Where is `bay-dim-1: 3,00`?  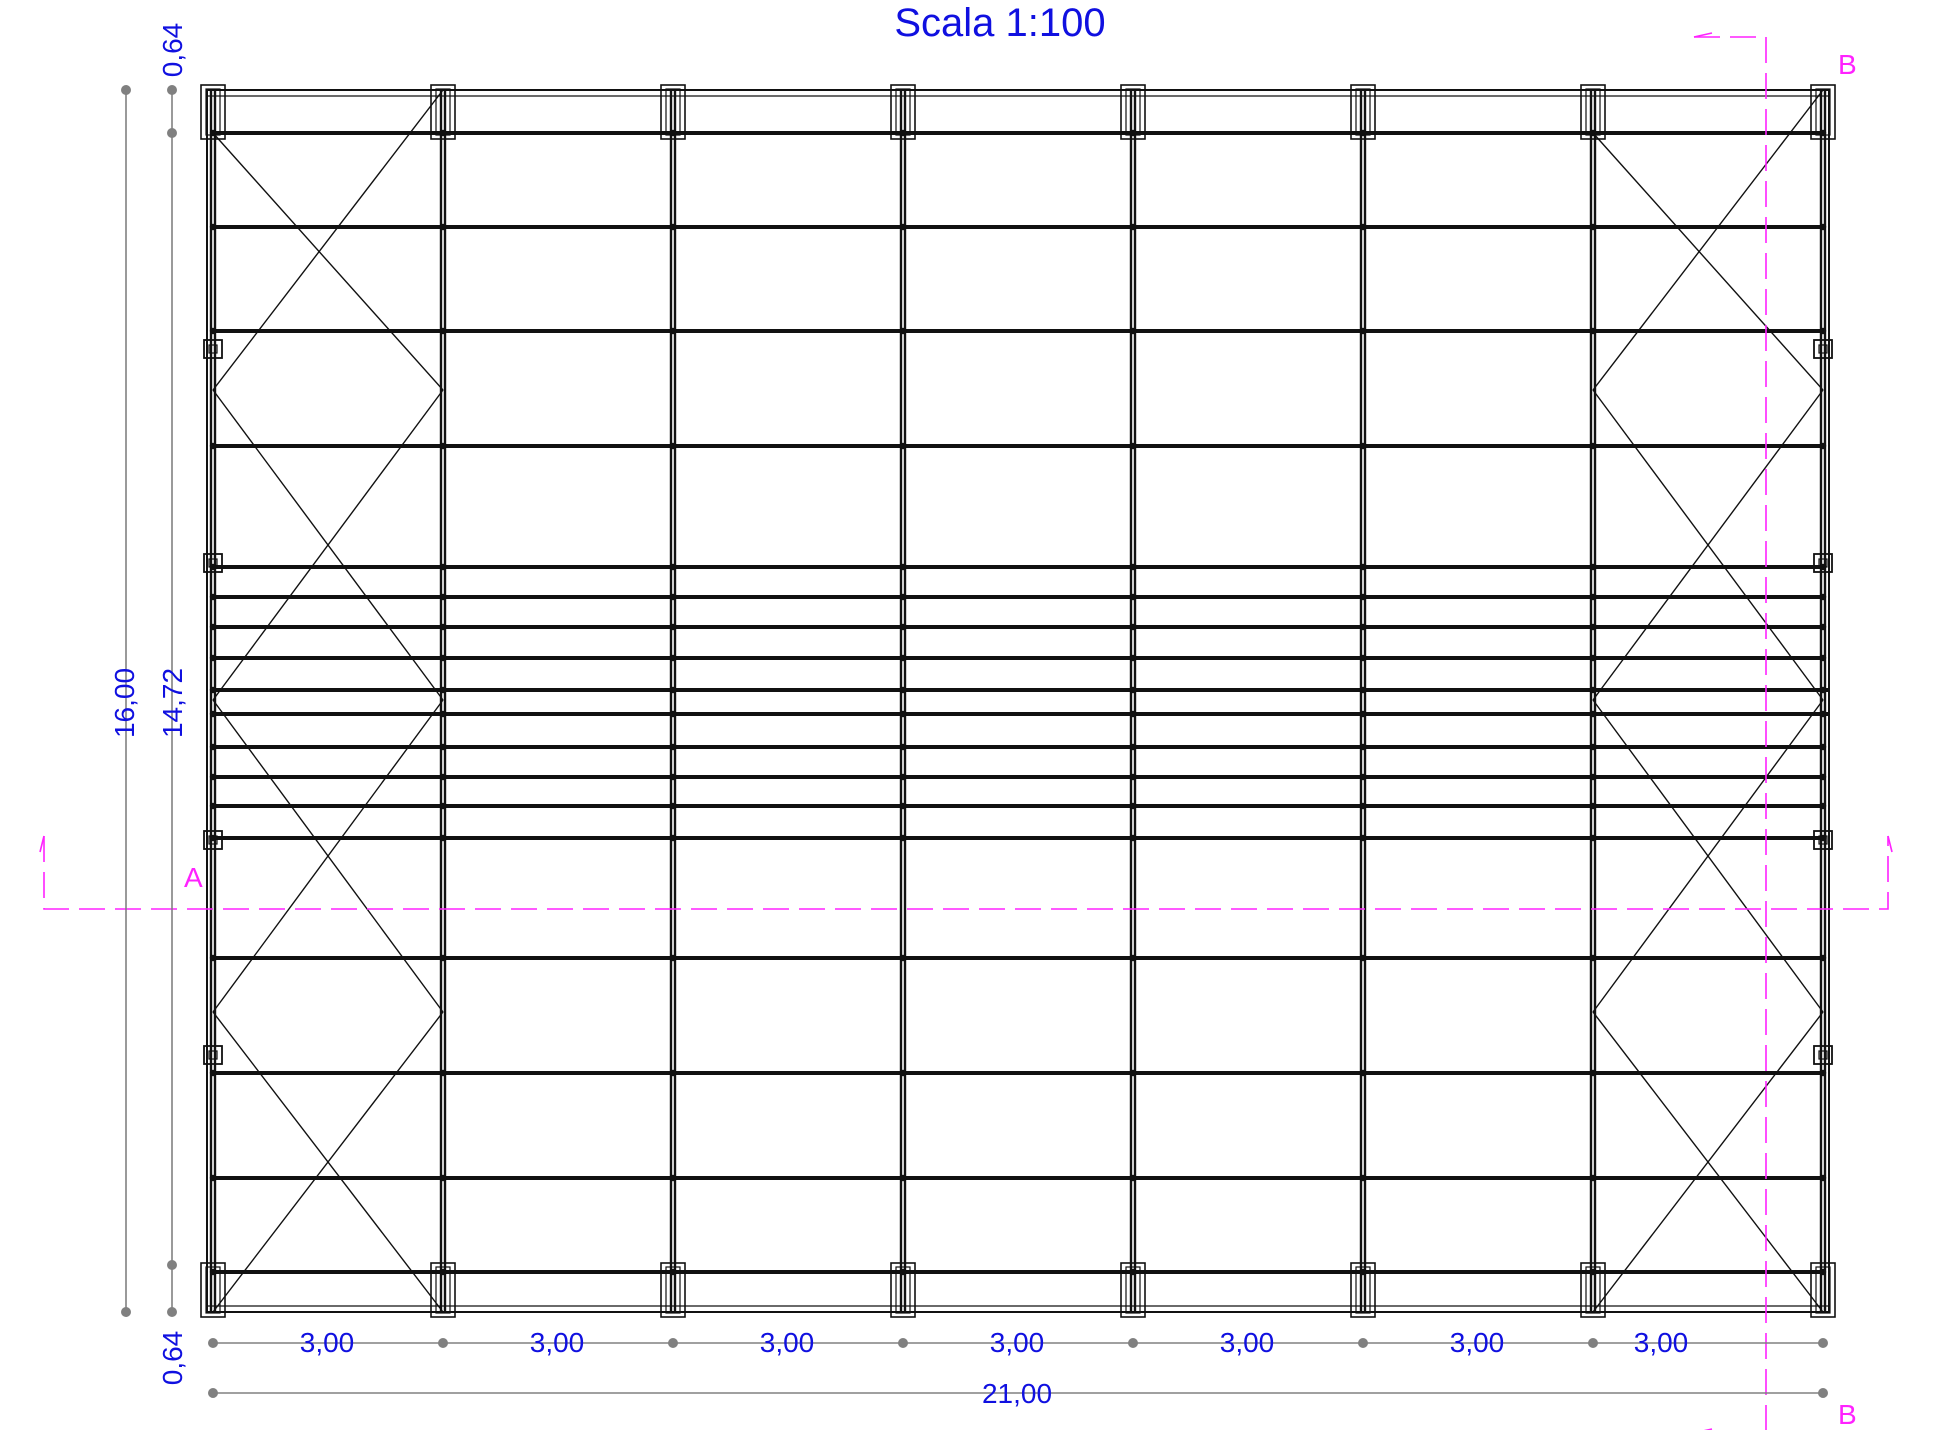
bay-dim-1: 3,00 is located at coordinates (327, 1342).